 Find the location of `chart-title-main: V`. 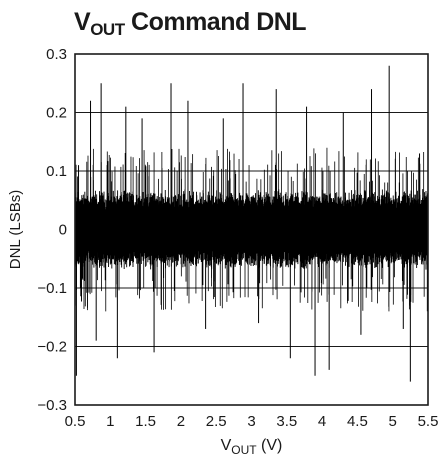

chart-title-main: V is located at coordinates (82, 22).